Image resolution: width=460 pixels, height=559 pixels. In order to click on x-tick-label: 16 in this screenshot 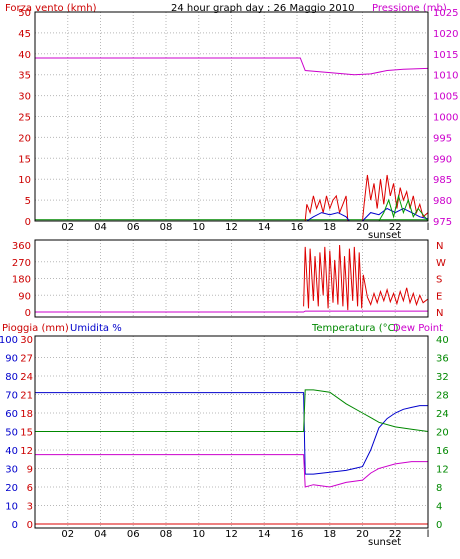, I will do `click(297, 534)`.